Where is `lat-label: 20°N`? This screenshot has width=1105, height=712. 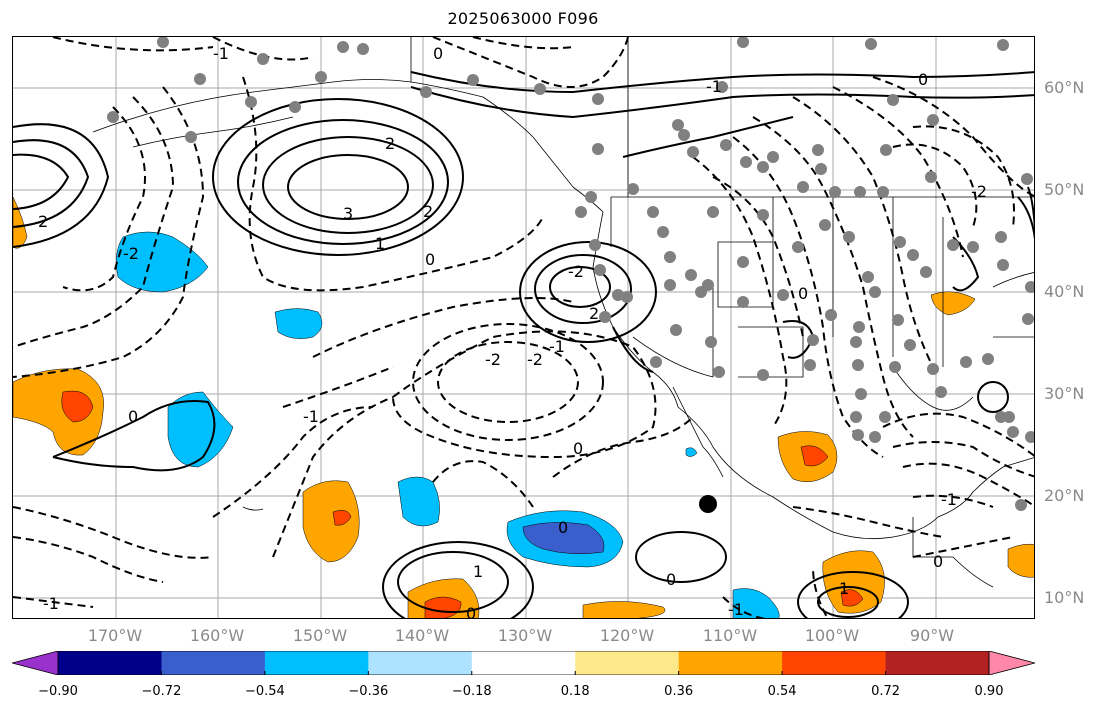 lat-label: 20°N is located at coordinates (1064, 495).